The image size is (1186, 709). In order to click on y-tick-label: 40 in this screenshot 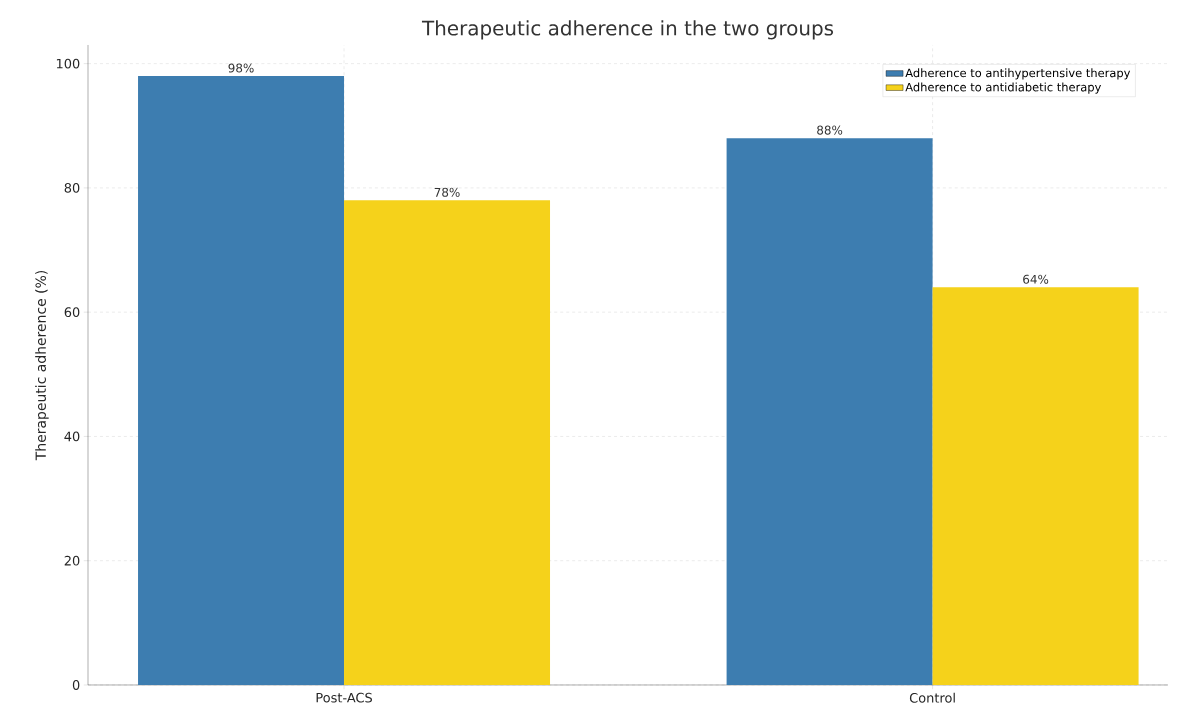, I will do `click(72, 436)`.